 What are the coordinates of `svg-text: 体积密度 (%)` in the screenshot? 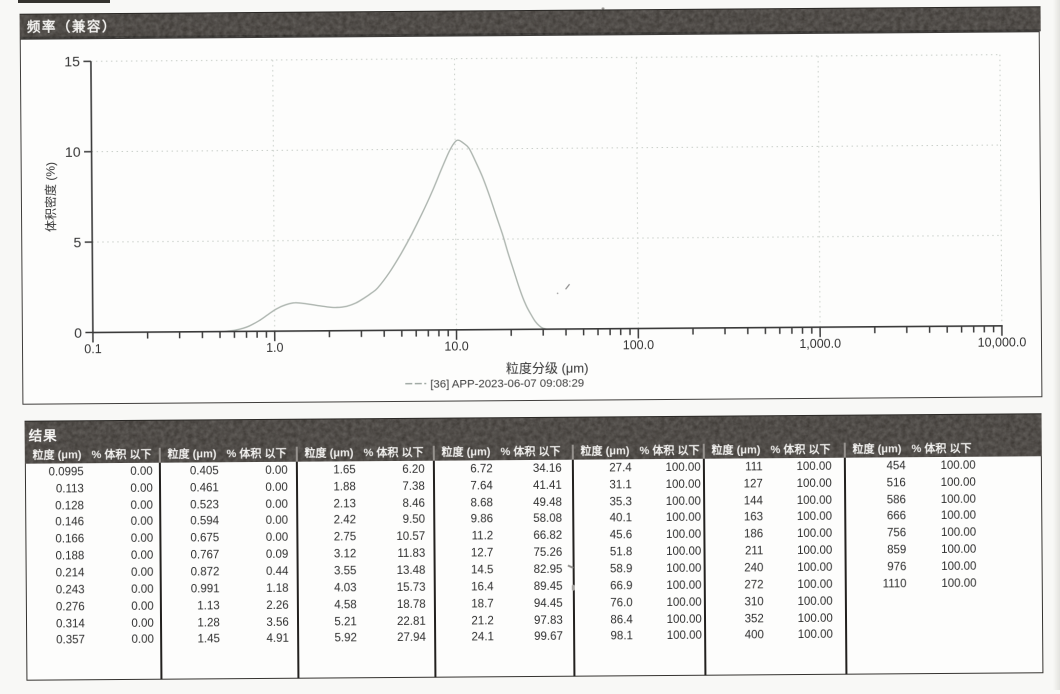 It's located at (51, 196).